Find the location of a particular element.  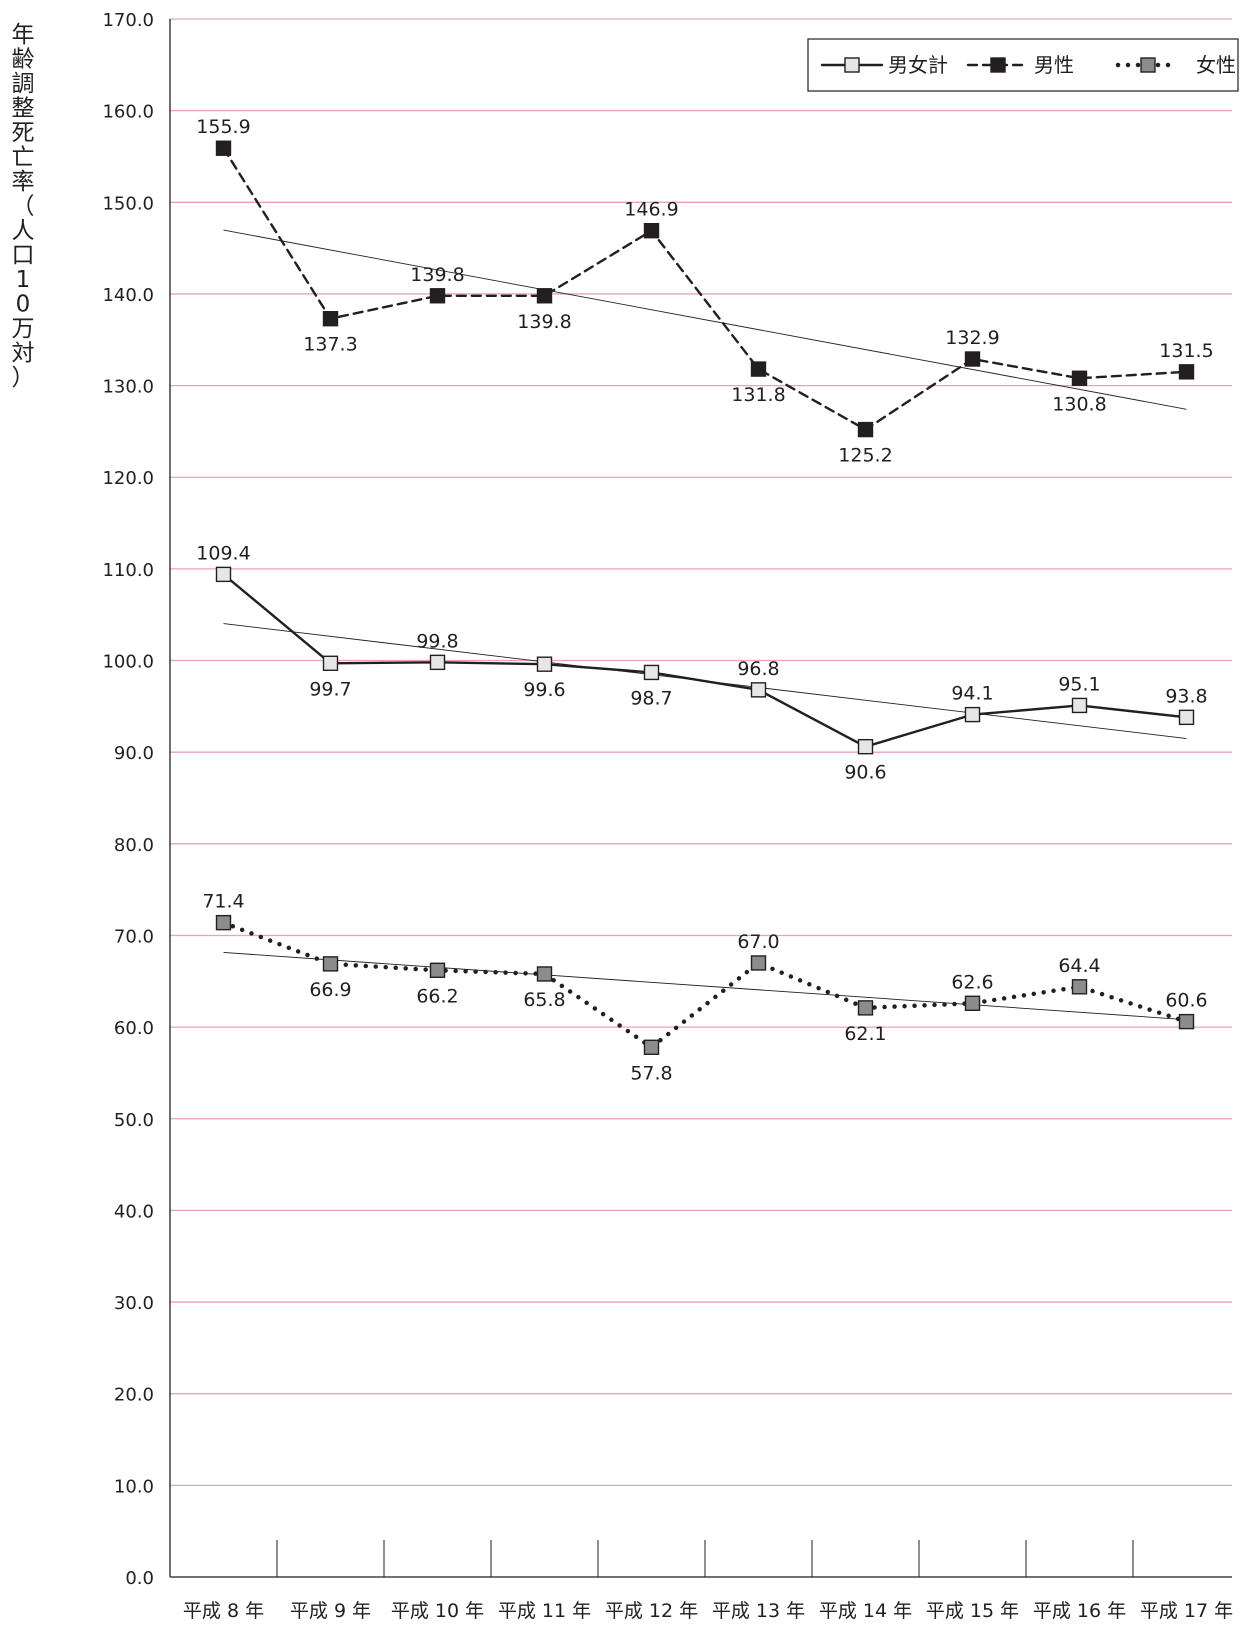

x-tick-label: 平成 12 年 is located at coordinates (651, 1611).